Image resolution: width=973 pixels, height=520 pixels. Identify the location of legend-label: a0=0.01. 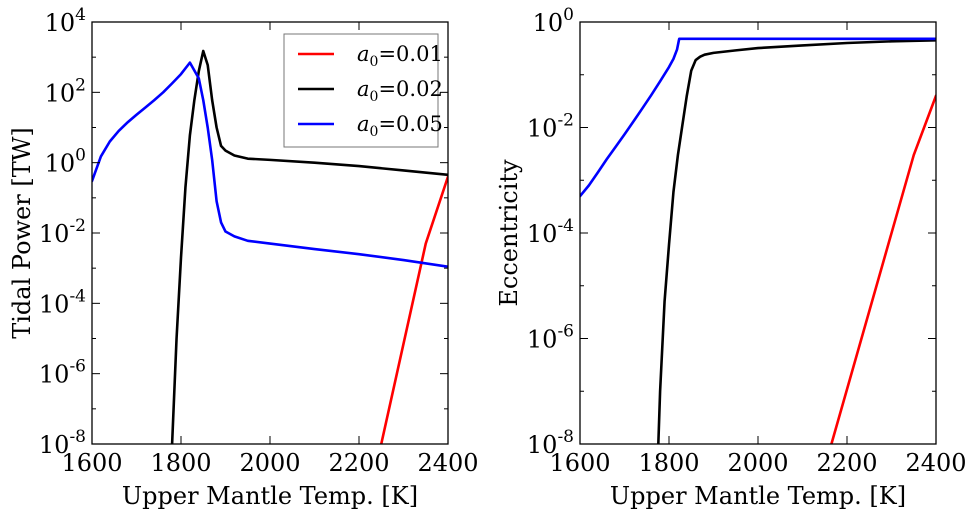
(400, 56).